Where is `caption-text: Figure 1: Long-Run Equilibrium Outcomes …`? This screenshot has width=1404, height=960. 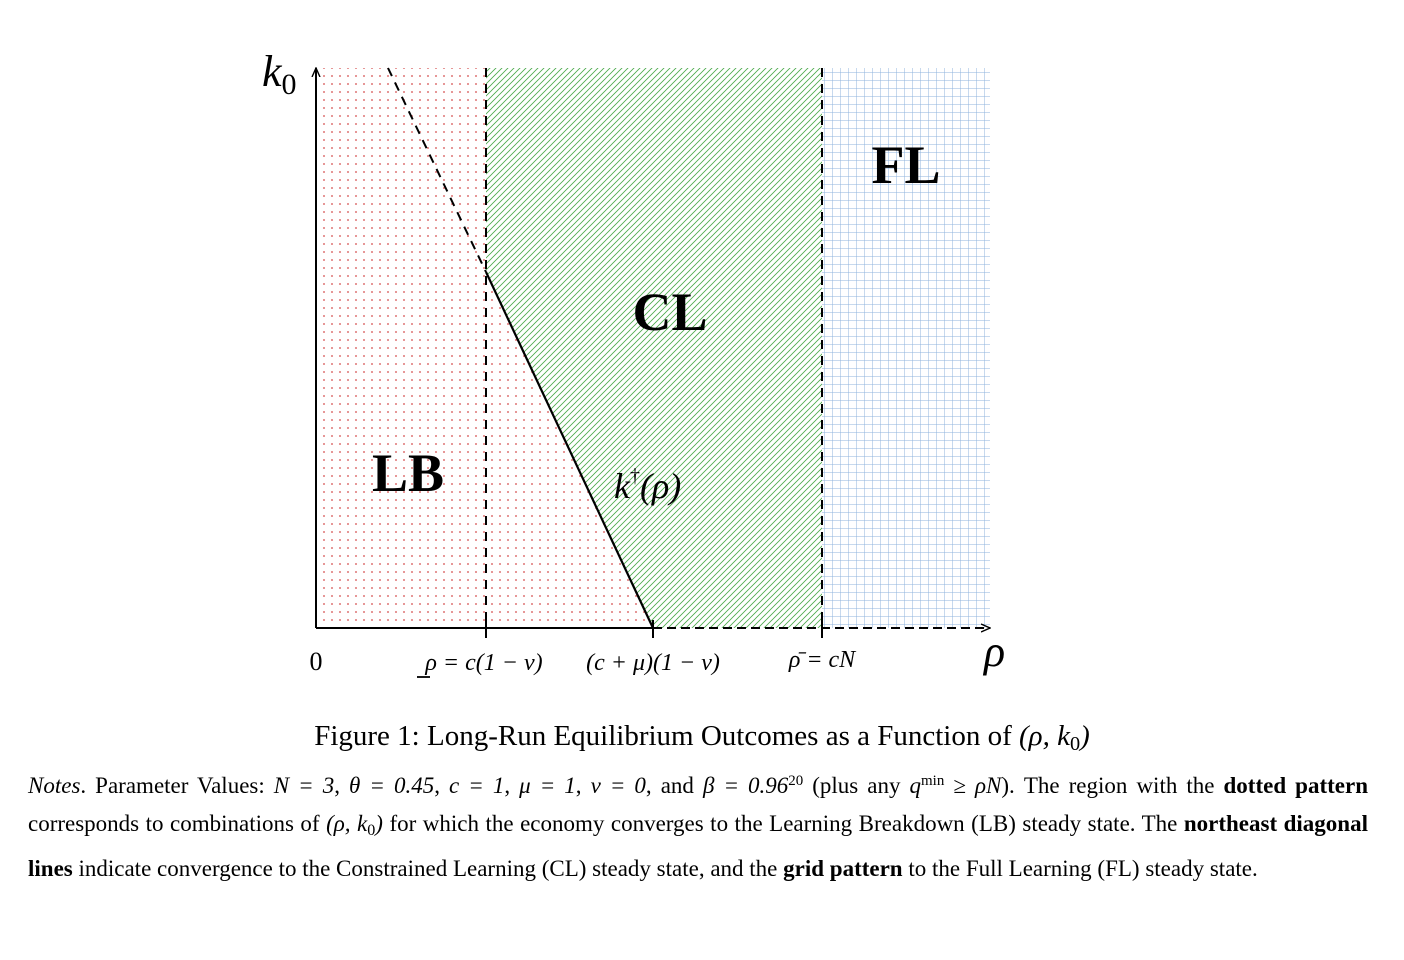
caption-text: Figure 1: Long-Run Equilibrium Outcomes … is located at coordinates (666, 736).